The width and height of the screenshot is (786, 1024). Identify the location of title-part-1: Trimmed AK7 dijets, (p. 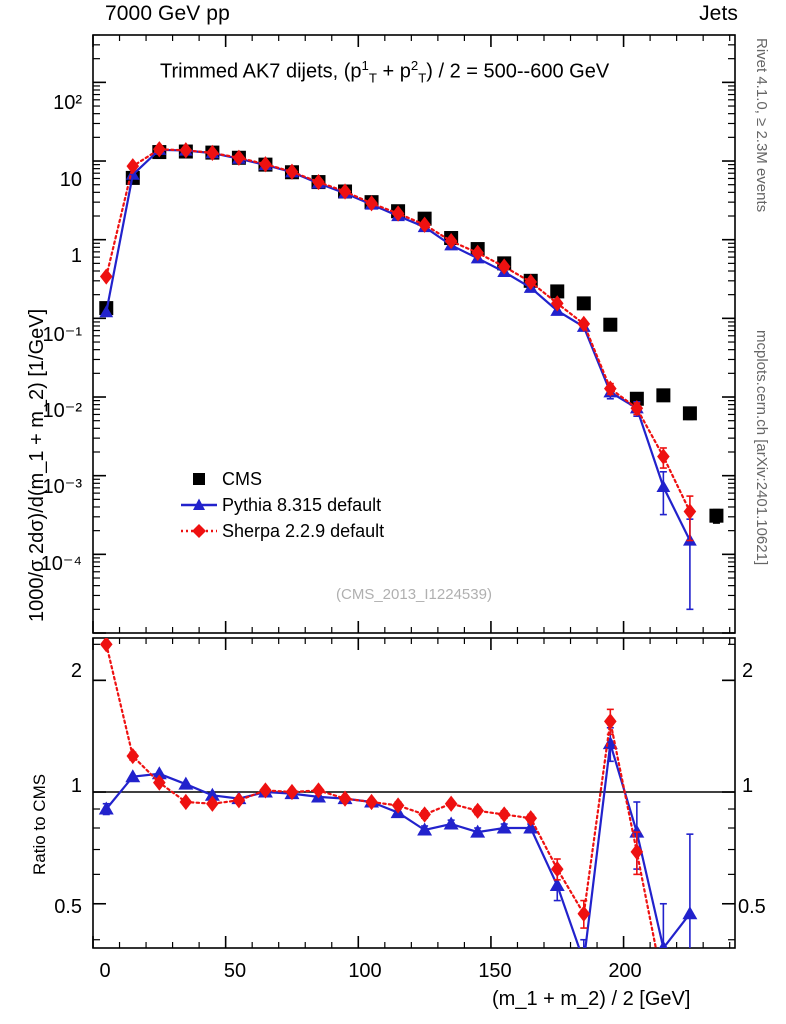
(261, 71).